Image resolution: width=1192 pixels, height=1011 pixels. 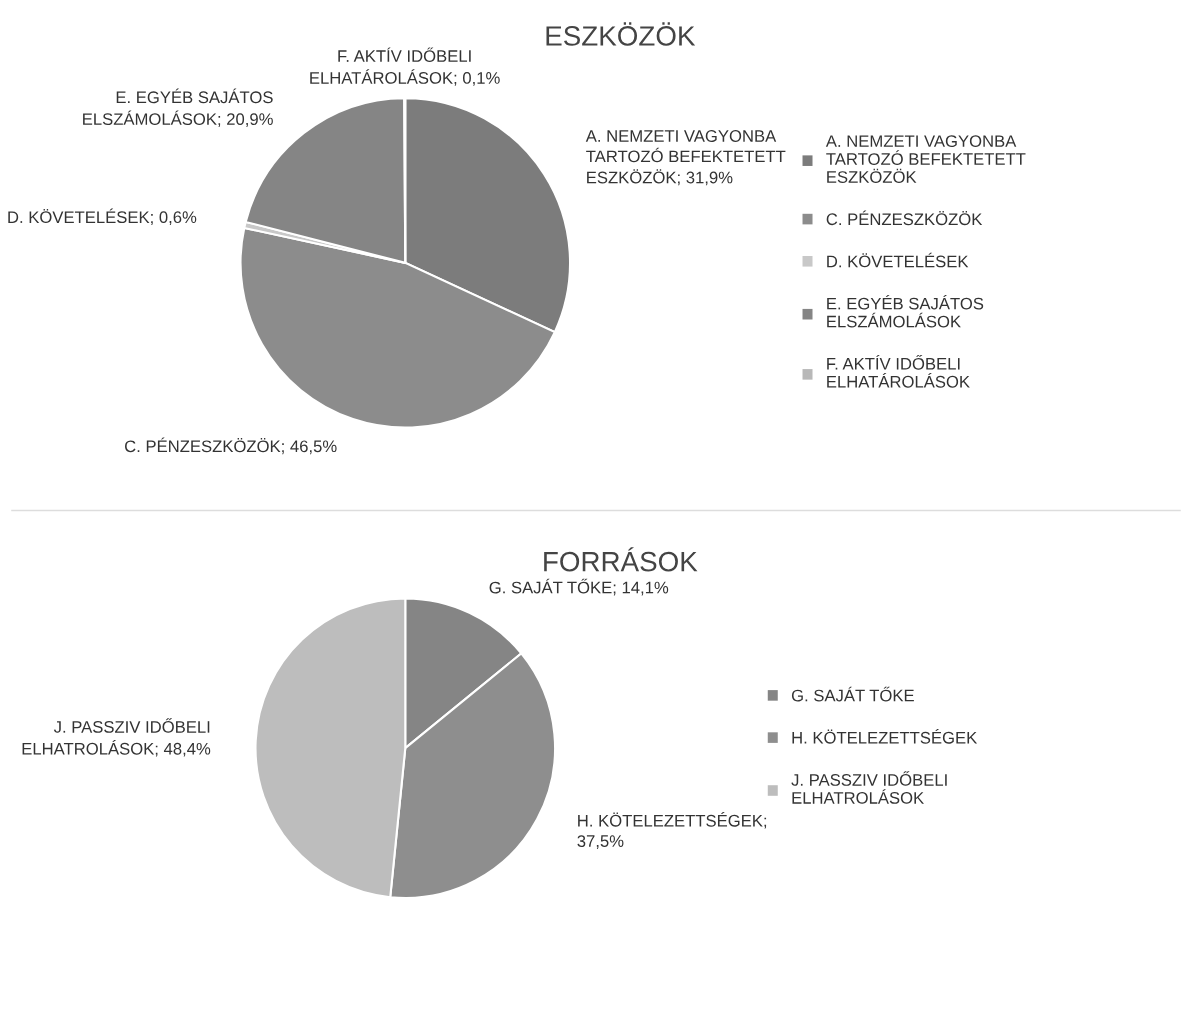 I want to click on category-label: J. PASSZIV IDŐBELI ELHATROLÁSOK; 48,4%, so click(x=116, y=737).